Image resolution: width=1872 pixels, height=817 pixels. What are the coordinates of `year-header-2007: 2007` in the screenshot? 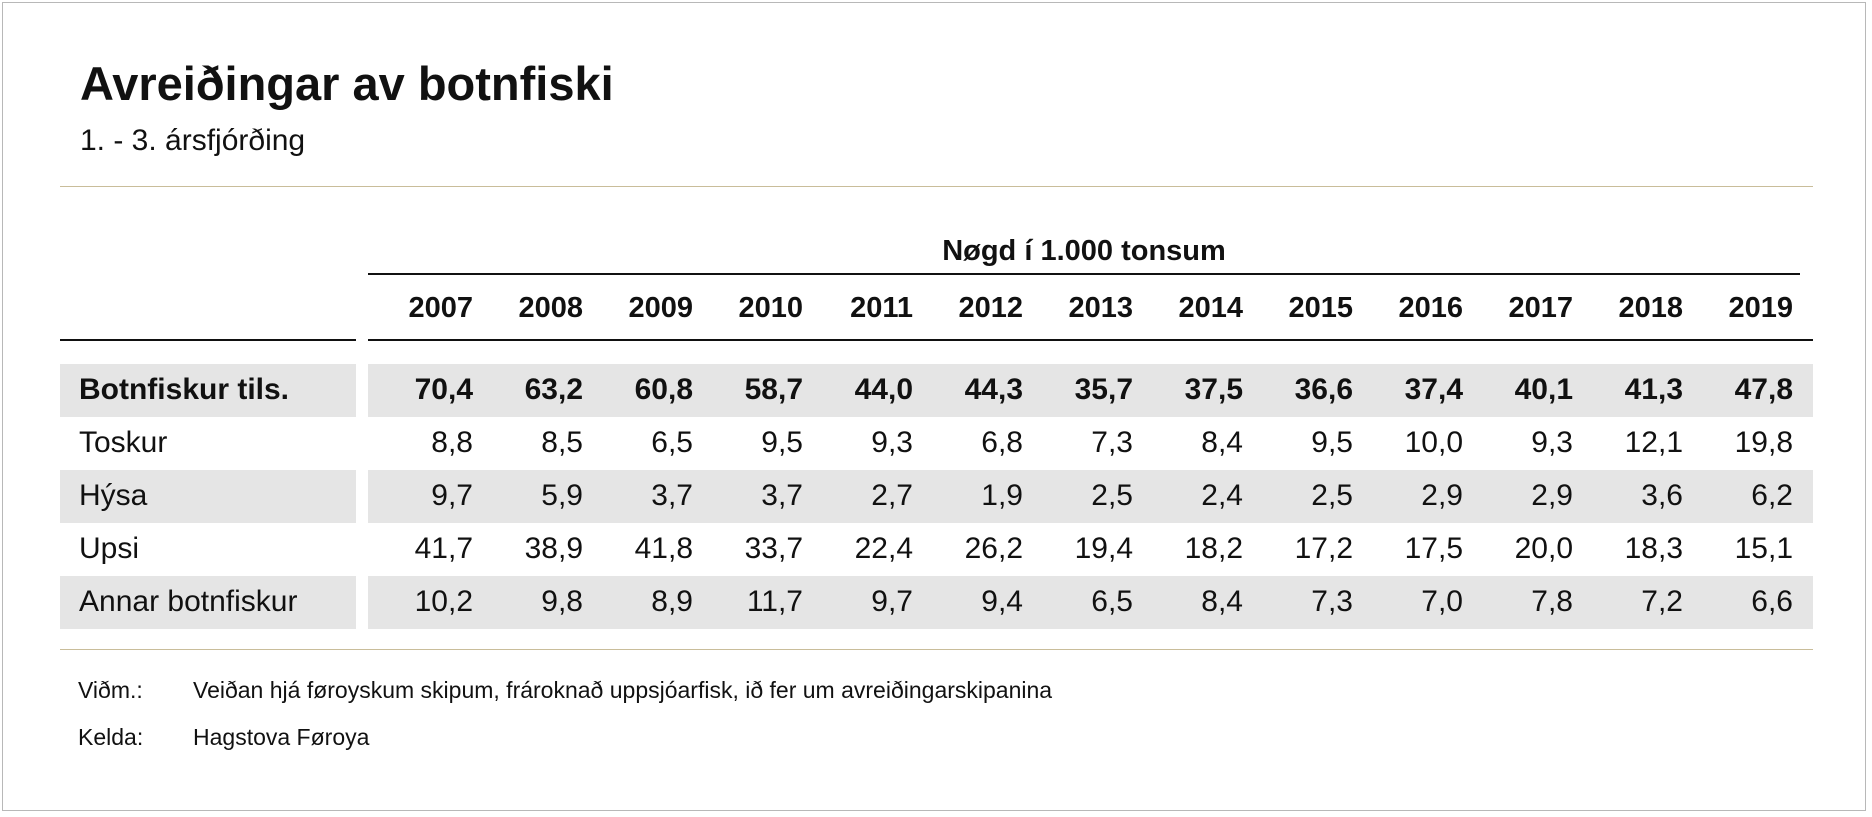 It's located at (440, 308).